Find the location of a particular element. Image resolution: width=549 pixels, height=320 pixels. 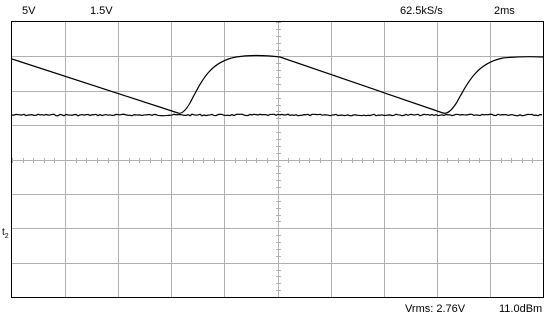

channel2-marker-index: 2 is located at coordinates (6, 236).